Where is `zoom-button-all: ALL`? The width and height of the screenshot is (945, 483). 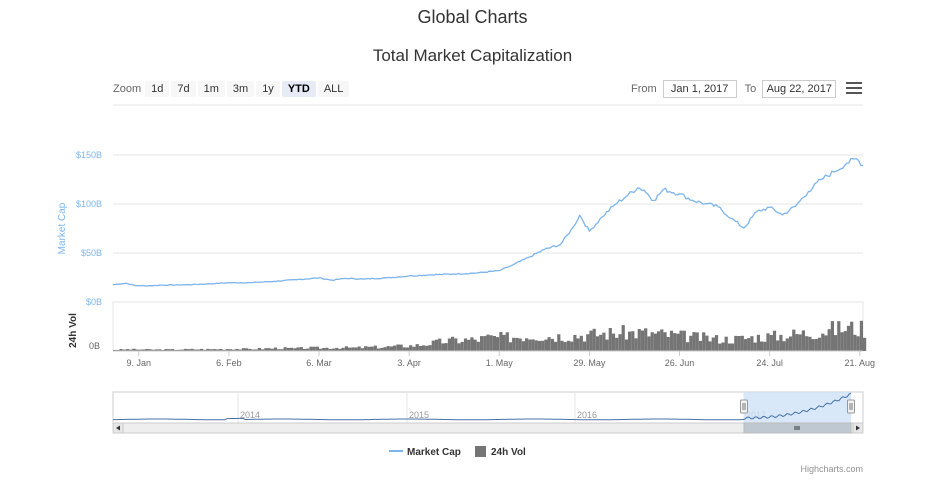 zoom-button-all: ALL is located at coordinates (333, 89).